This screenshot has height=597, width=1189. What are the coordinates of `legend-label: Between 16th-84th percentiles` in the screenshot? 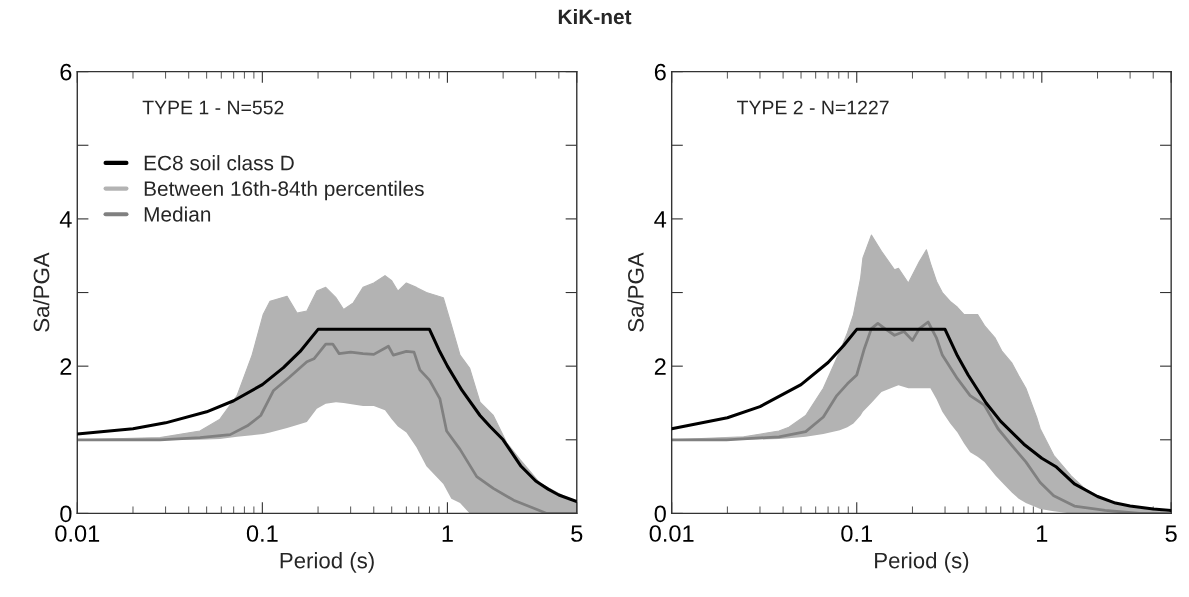 It's located at (284, 190).